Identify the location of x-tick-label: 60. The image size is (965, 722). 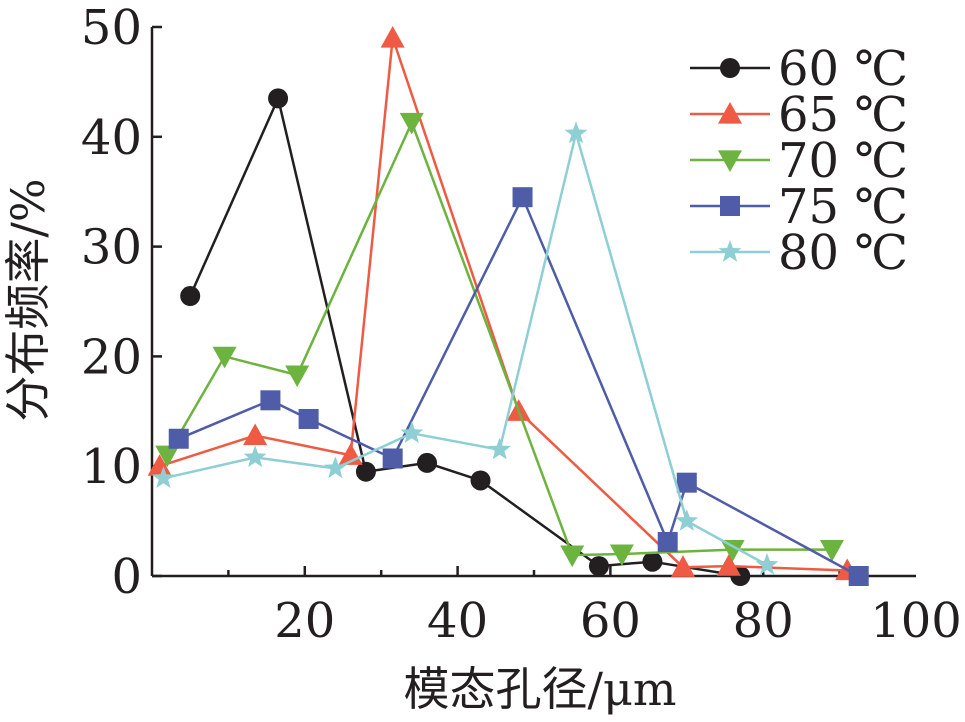
(610, 621).